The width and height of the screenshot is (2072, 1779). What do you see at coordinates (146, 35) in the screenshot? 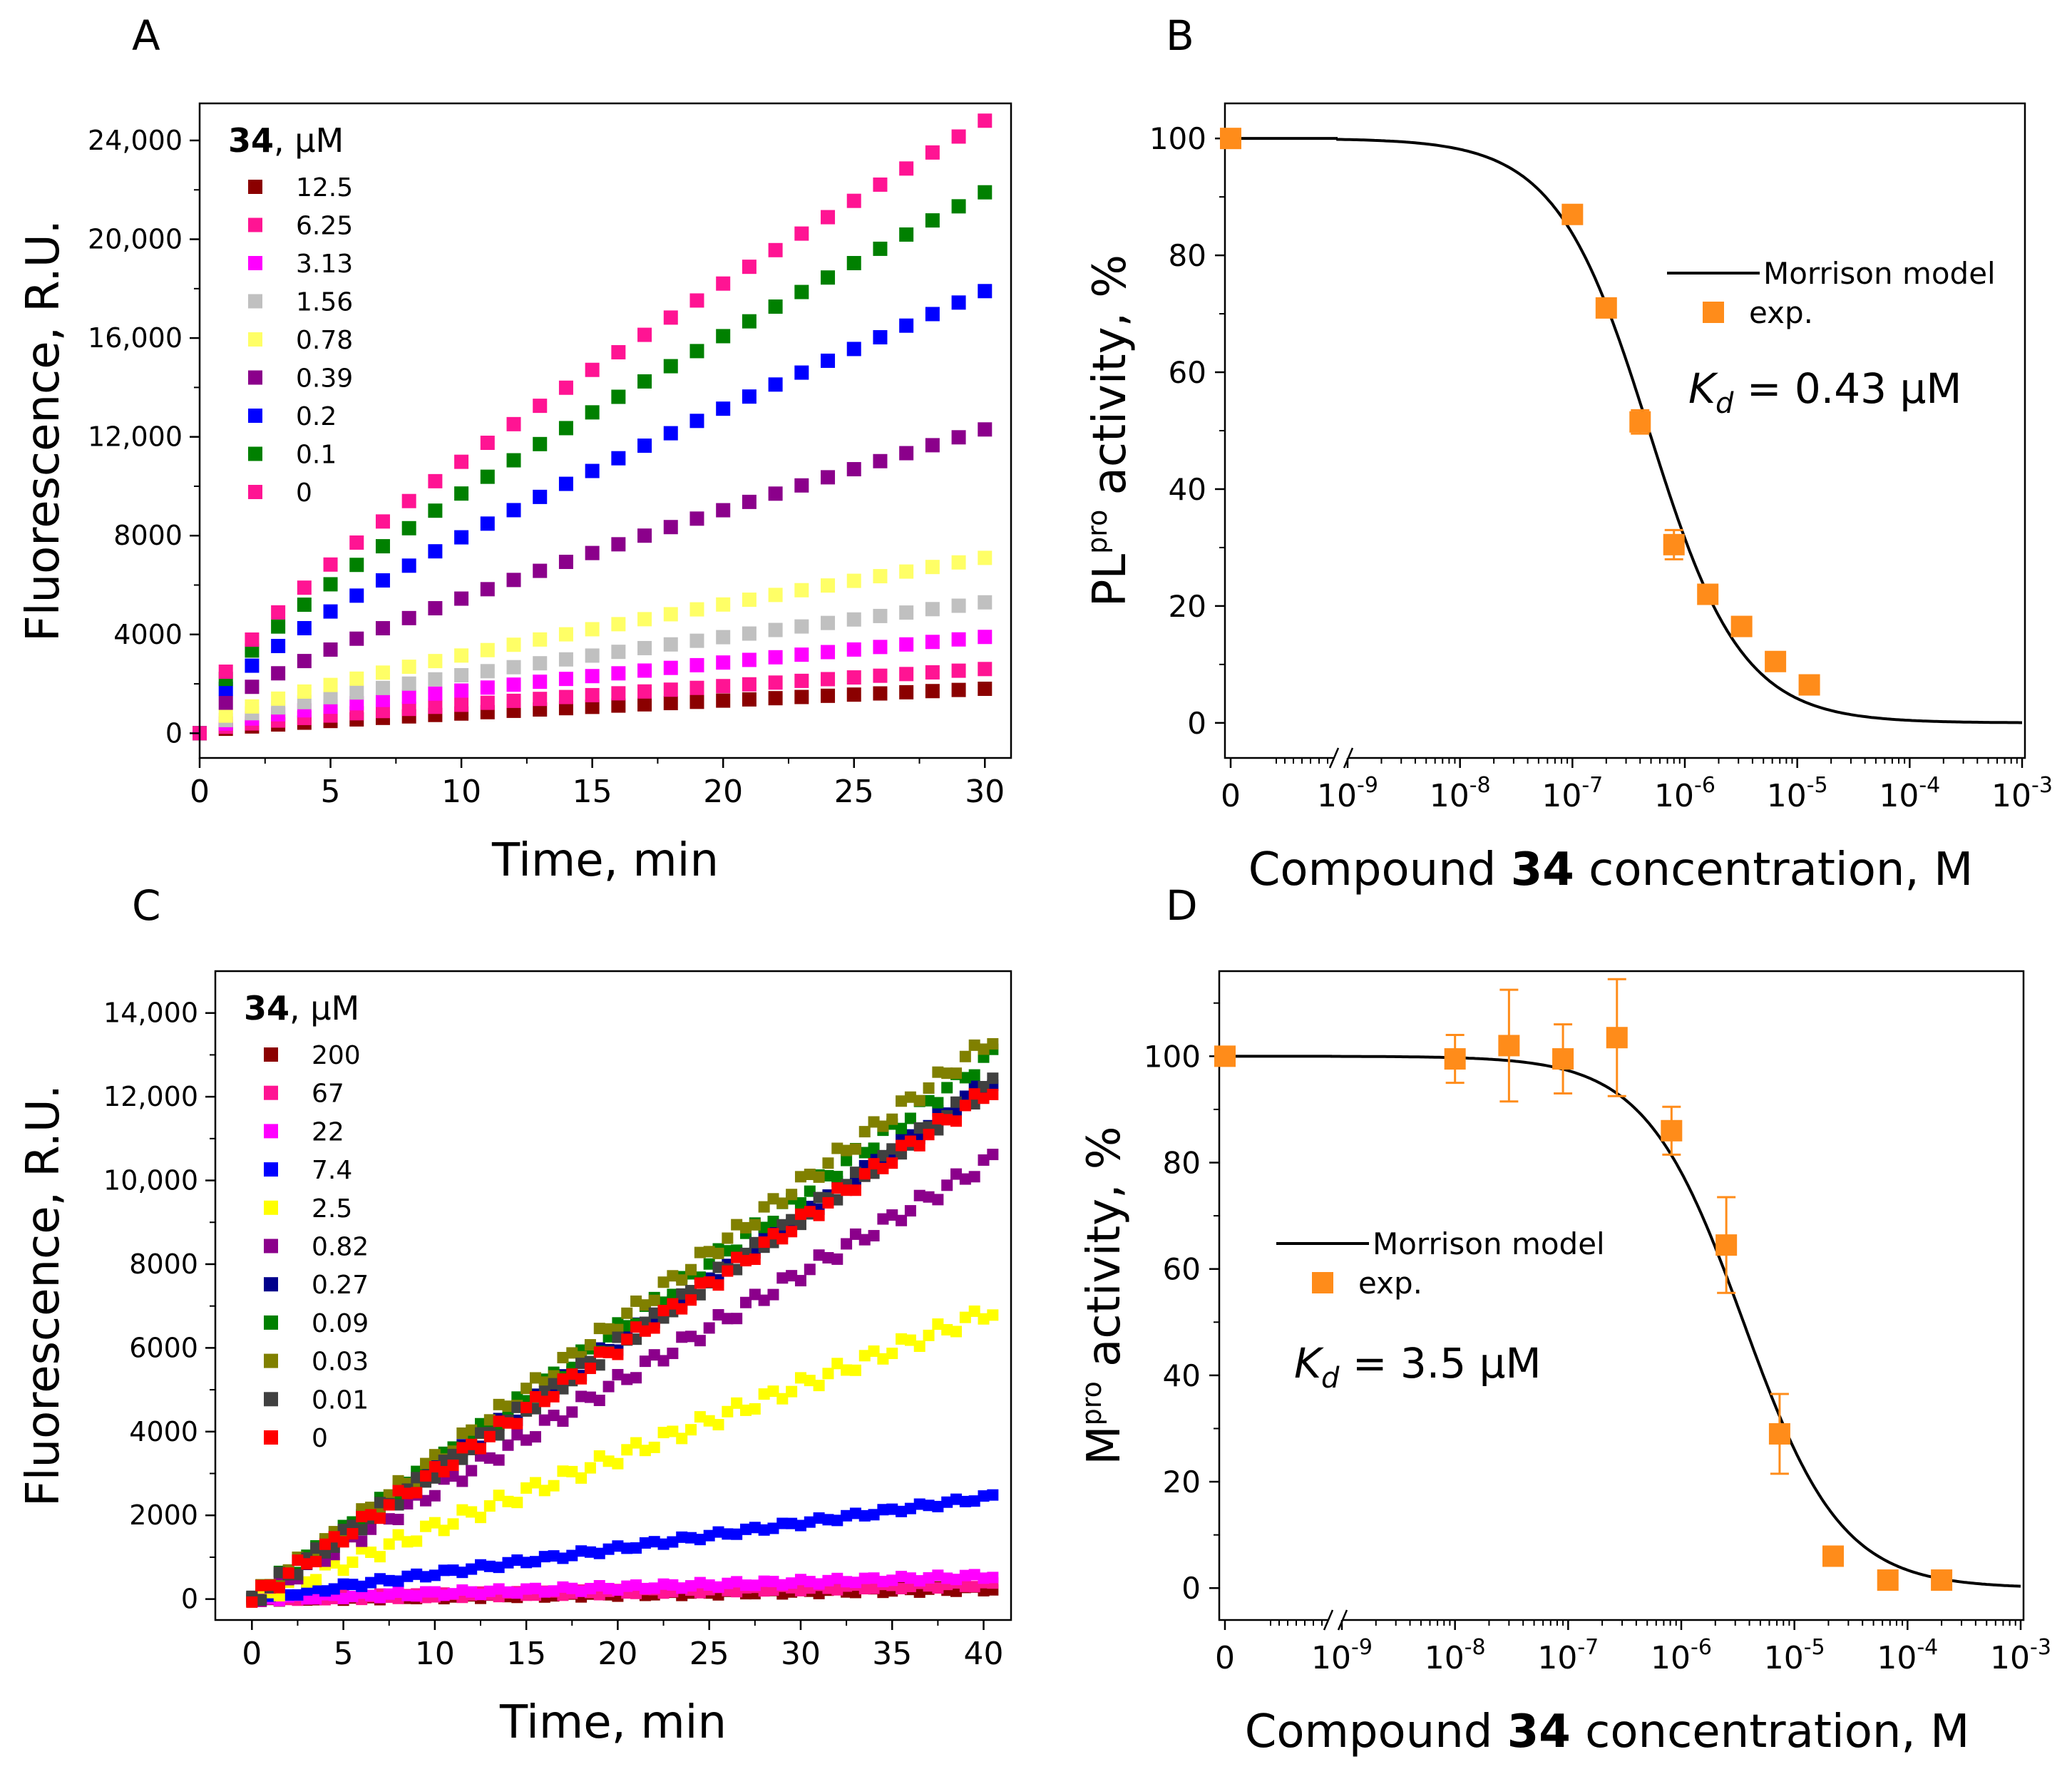
I see `panel-letter: A` at bounding box center [146, 35].